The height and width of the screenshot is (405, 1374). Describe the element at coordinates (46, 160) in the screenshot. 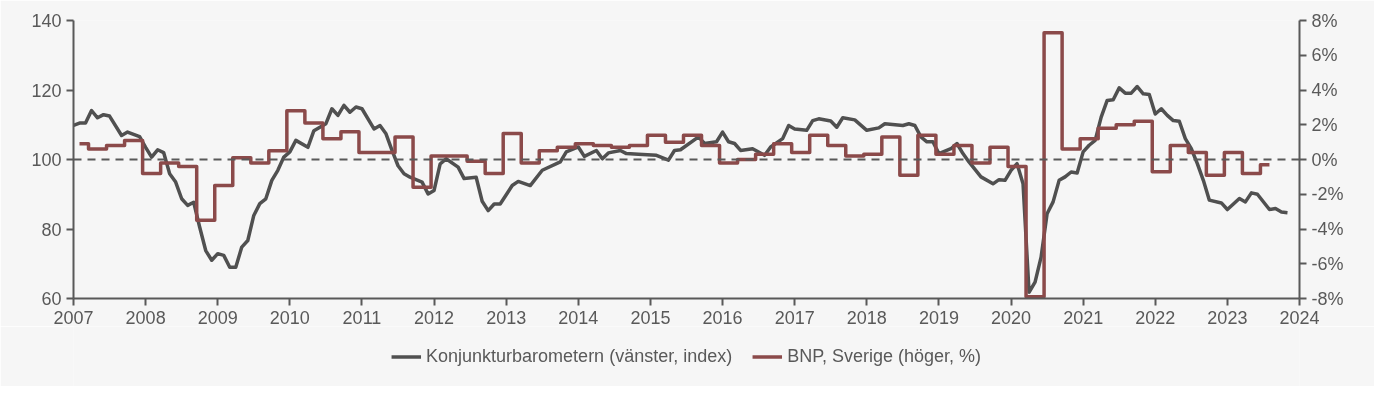

I see `y-tick-label: 100` at that location.